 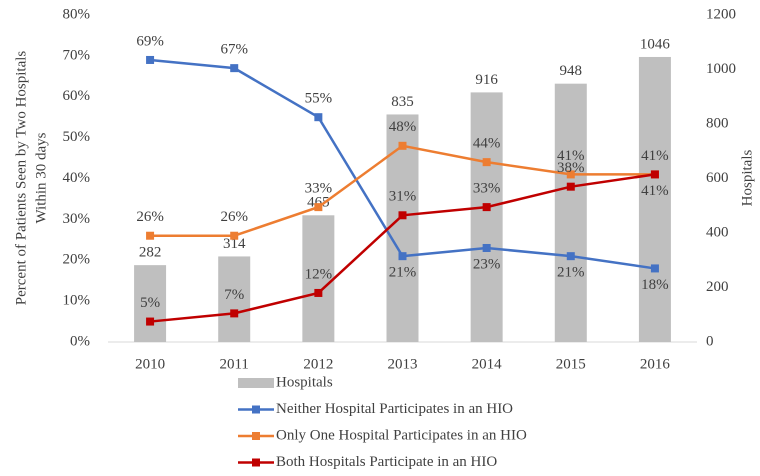 What do you see at coordinates (77, 96) in the screenshot?
I see `y-tick-label: 60%` at bounding box center [77, 96].